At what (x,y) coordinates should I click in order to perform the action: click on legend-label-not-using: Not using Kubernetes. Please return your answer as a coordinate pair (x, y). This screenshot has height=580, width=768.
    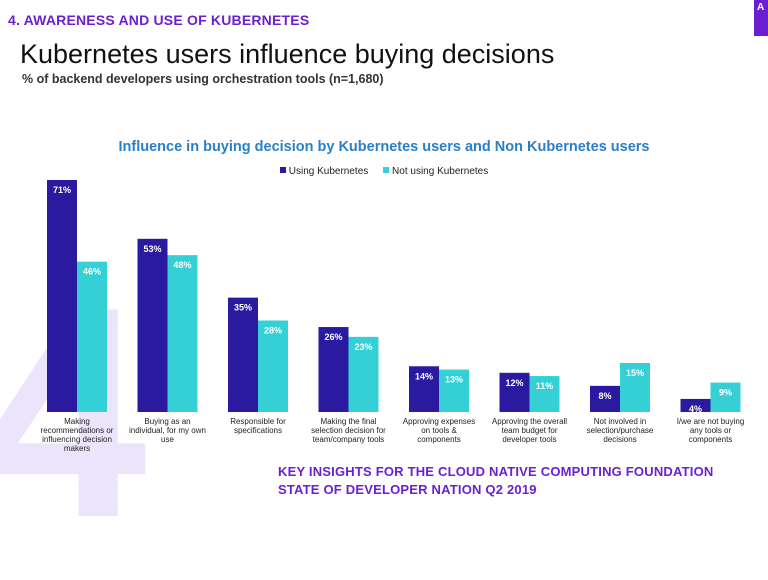
    Looking at the image, I should click on (440, 171).